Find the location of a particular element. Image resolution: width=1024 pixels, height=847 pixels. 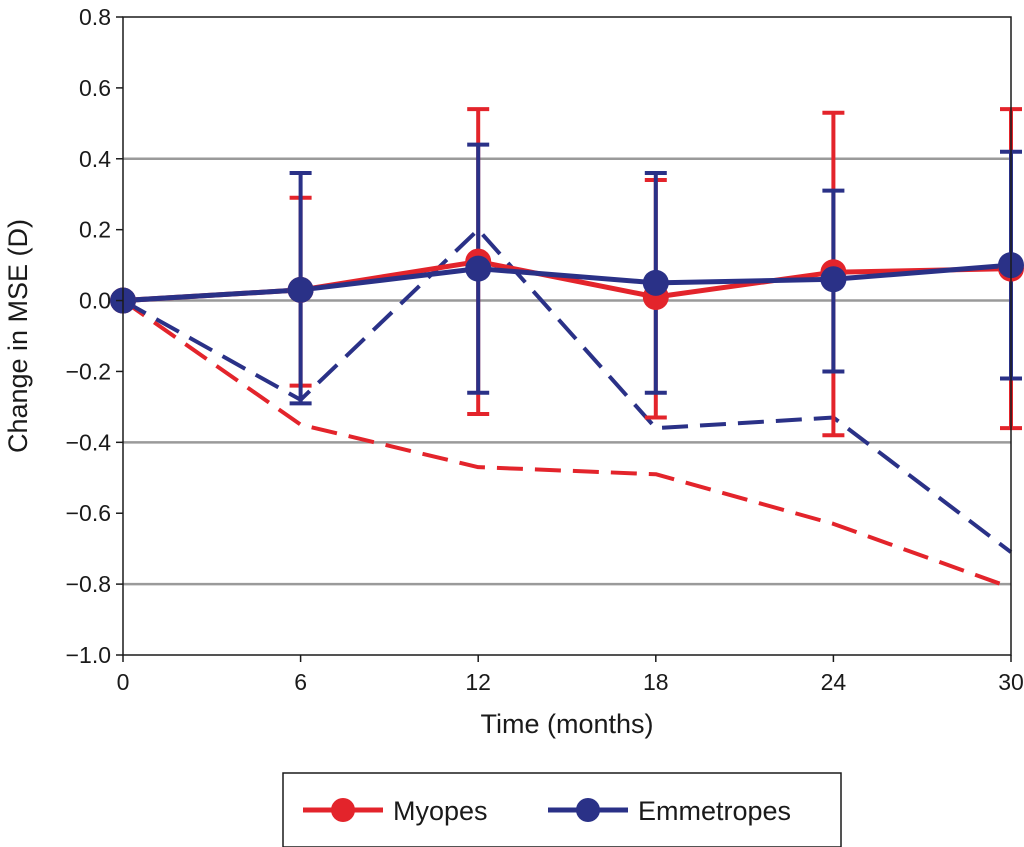

legend-label-emmetropes: Emmetropes is located at coordinates (714, 811).